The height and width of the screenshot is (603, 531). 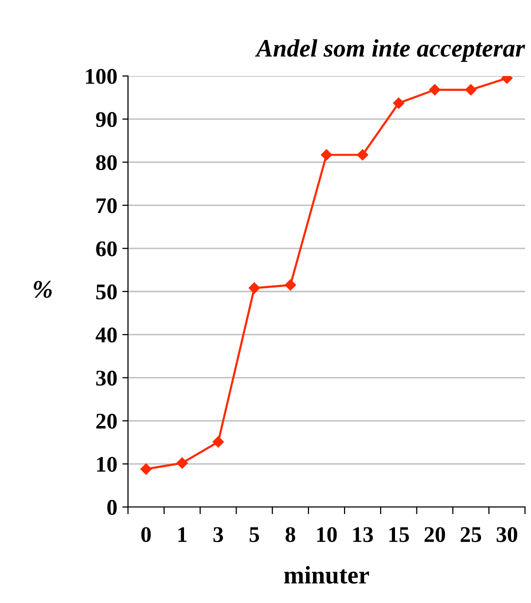 What do you see at coordinates (106, 162) in the screenshot?
I see `y-tick-label: 80` at bounding box center [106, 162].